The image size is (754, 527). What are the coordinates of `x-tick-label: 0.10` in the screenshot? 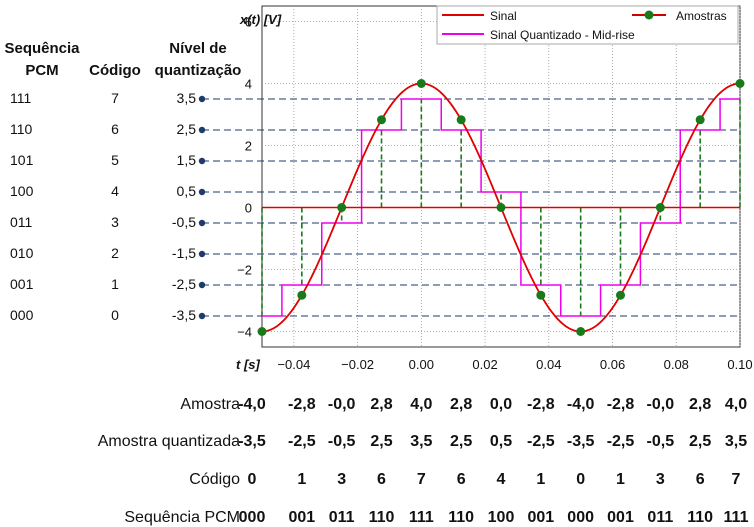 It's located at (739, 364).